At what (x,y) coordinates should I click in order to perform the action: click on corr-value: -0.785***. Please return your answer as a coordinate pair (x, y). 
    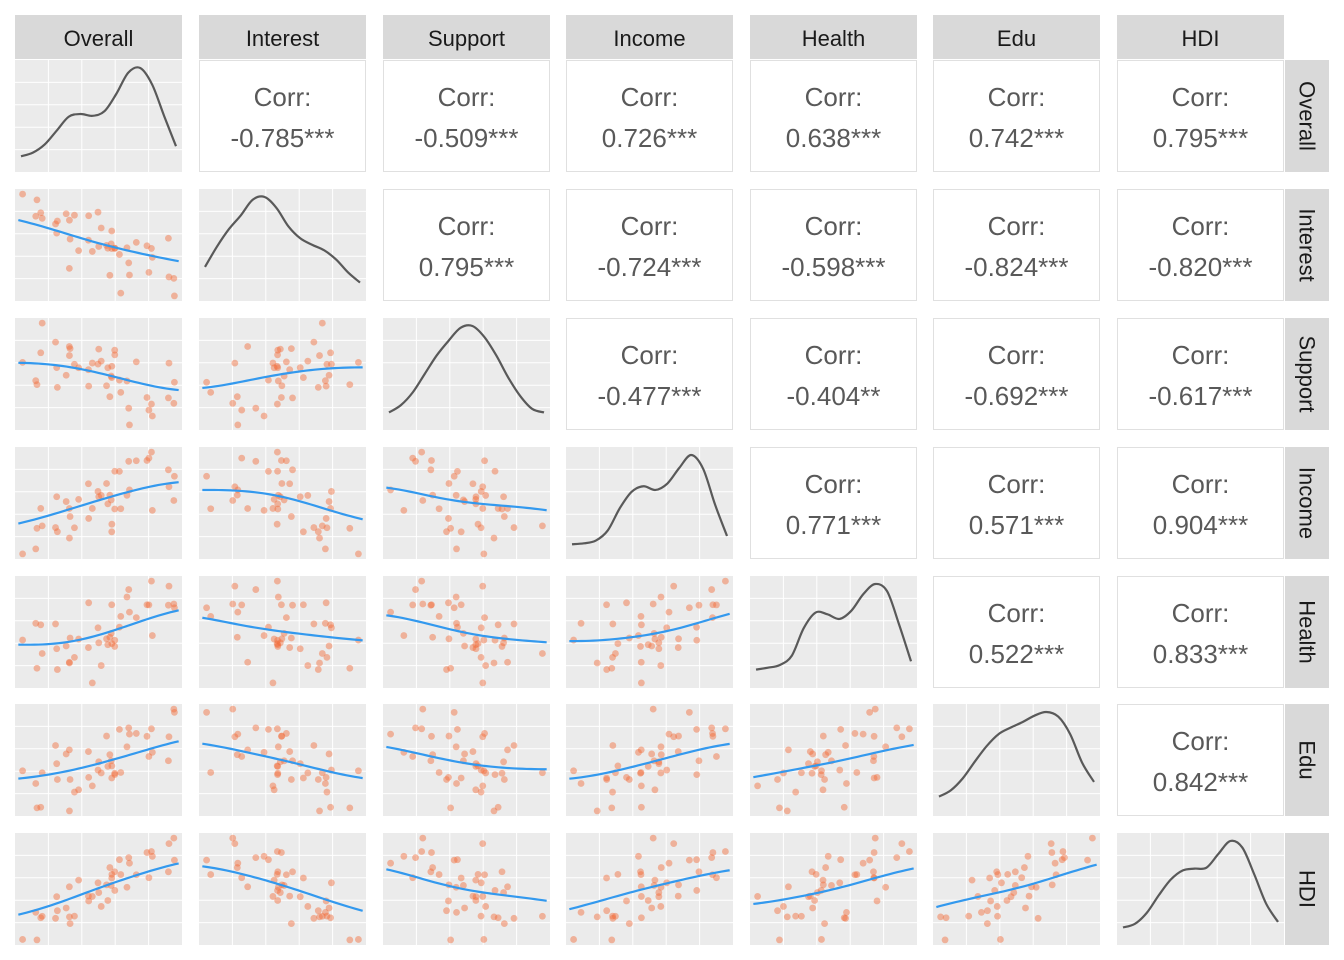
    Looking at the image, I should click on (282, 138).